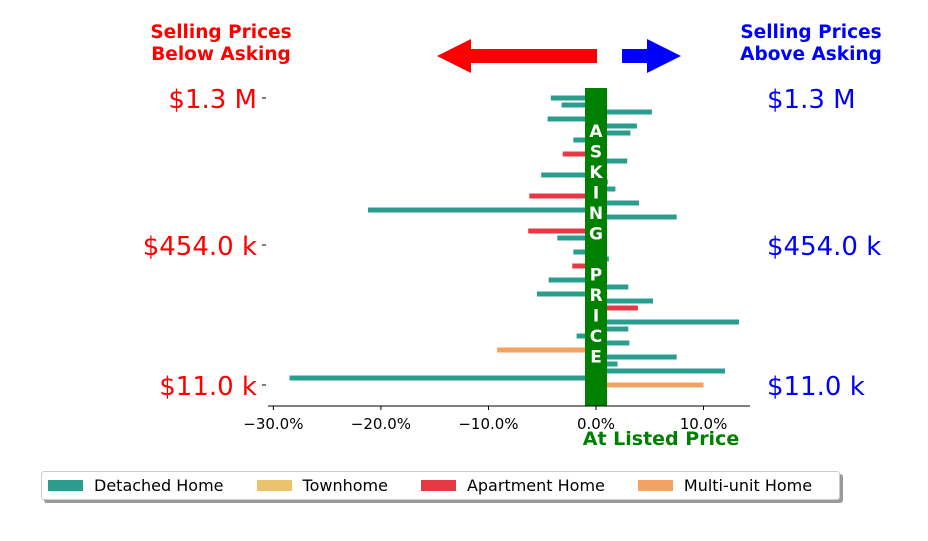 Image resolution: width=928 pixels, height=541 pixels. Describe the element at coordinates (208, 387) in the screenshot. I see `y-tick-label-left: $11.0 k` at that location.